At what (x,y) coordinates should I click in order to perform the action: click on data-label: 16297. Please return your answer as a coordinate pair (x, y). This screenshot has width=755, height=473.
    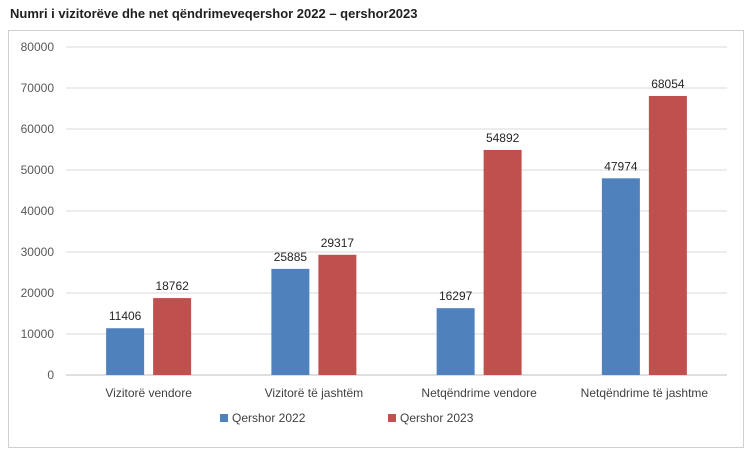
    Looking at the image, I should click on (456, 296).